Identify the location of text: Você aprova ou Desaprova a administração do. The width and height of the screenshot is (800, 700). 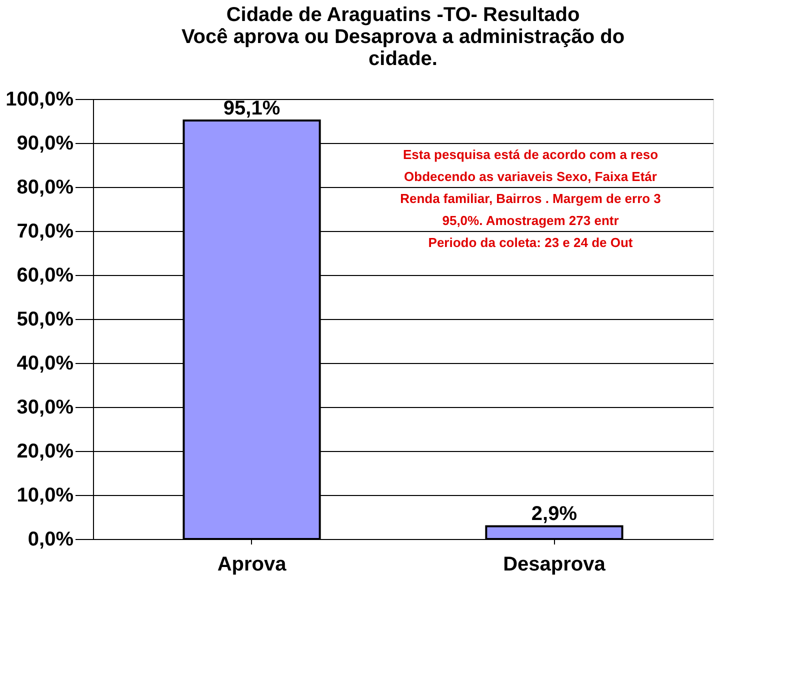
(403, 37).